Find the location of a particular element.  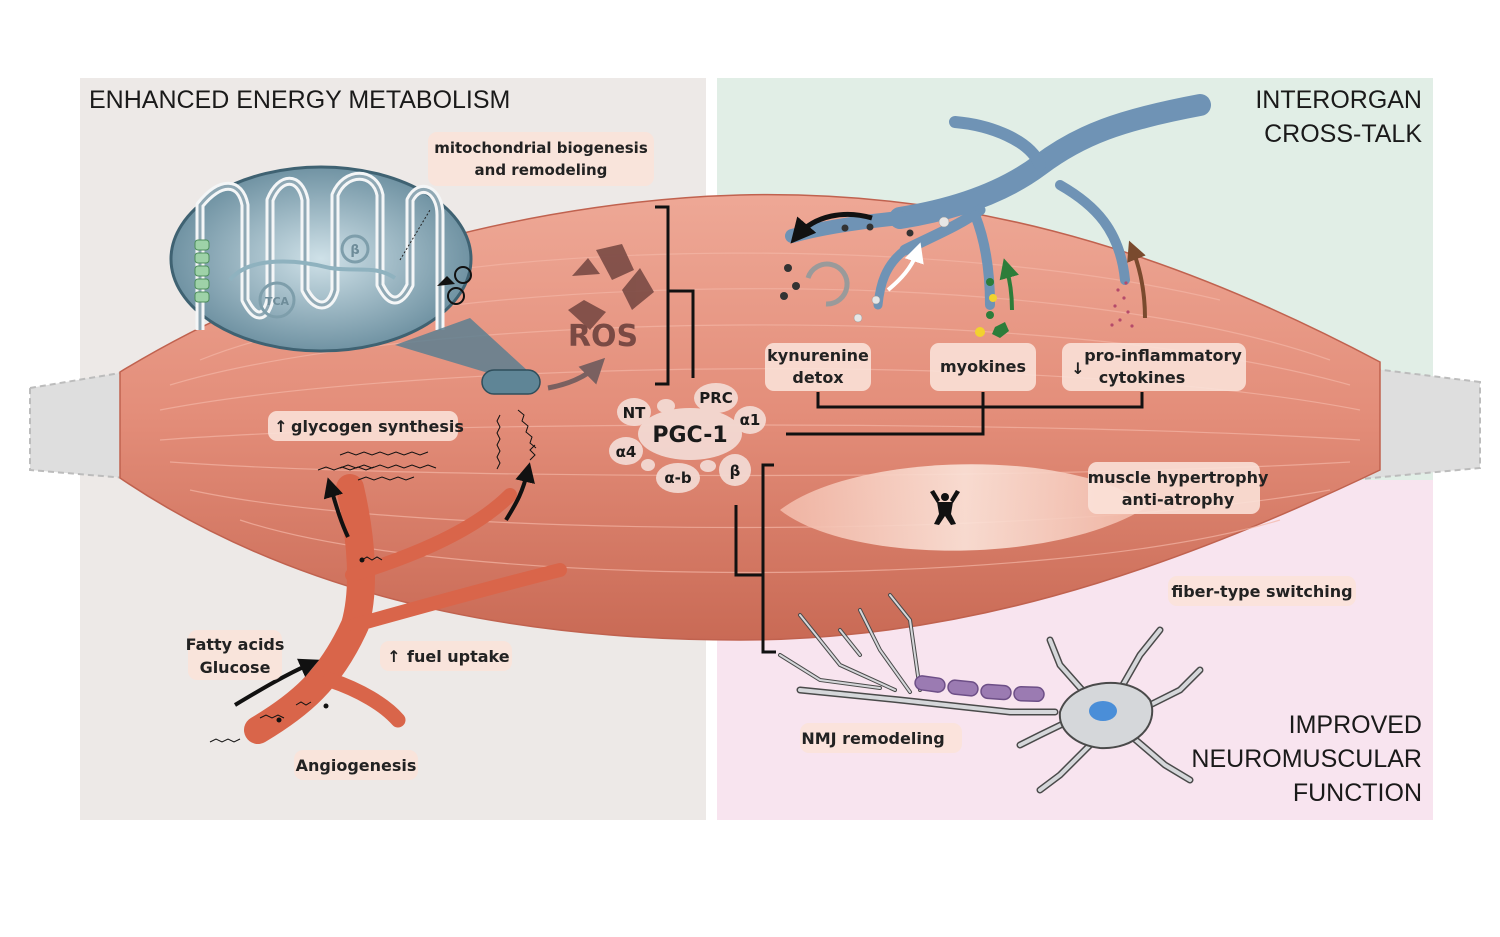

kyn-label-1: kynurenine is located at coordinates (818, 355).